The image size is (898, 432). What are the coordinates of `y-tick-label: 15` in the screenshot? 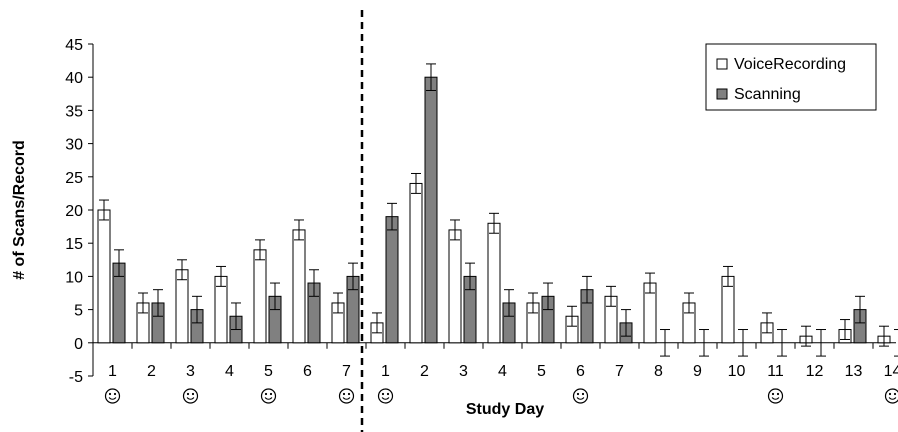 It's located at (74, 244).